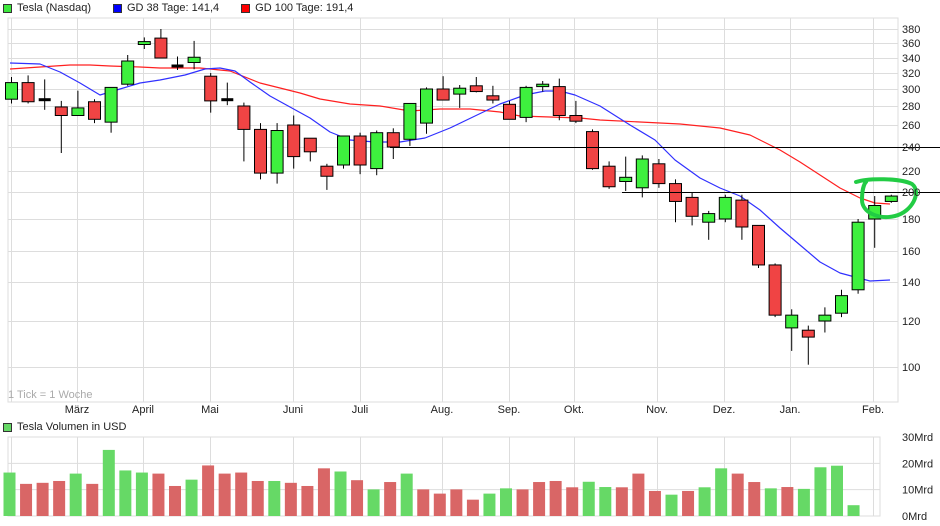 The width and height of the screenshot is (940, 526). I want to click on svg-text: 20Mrd, so click(917, 464).